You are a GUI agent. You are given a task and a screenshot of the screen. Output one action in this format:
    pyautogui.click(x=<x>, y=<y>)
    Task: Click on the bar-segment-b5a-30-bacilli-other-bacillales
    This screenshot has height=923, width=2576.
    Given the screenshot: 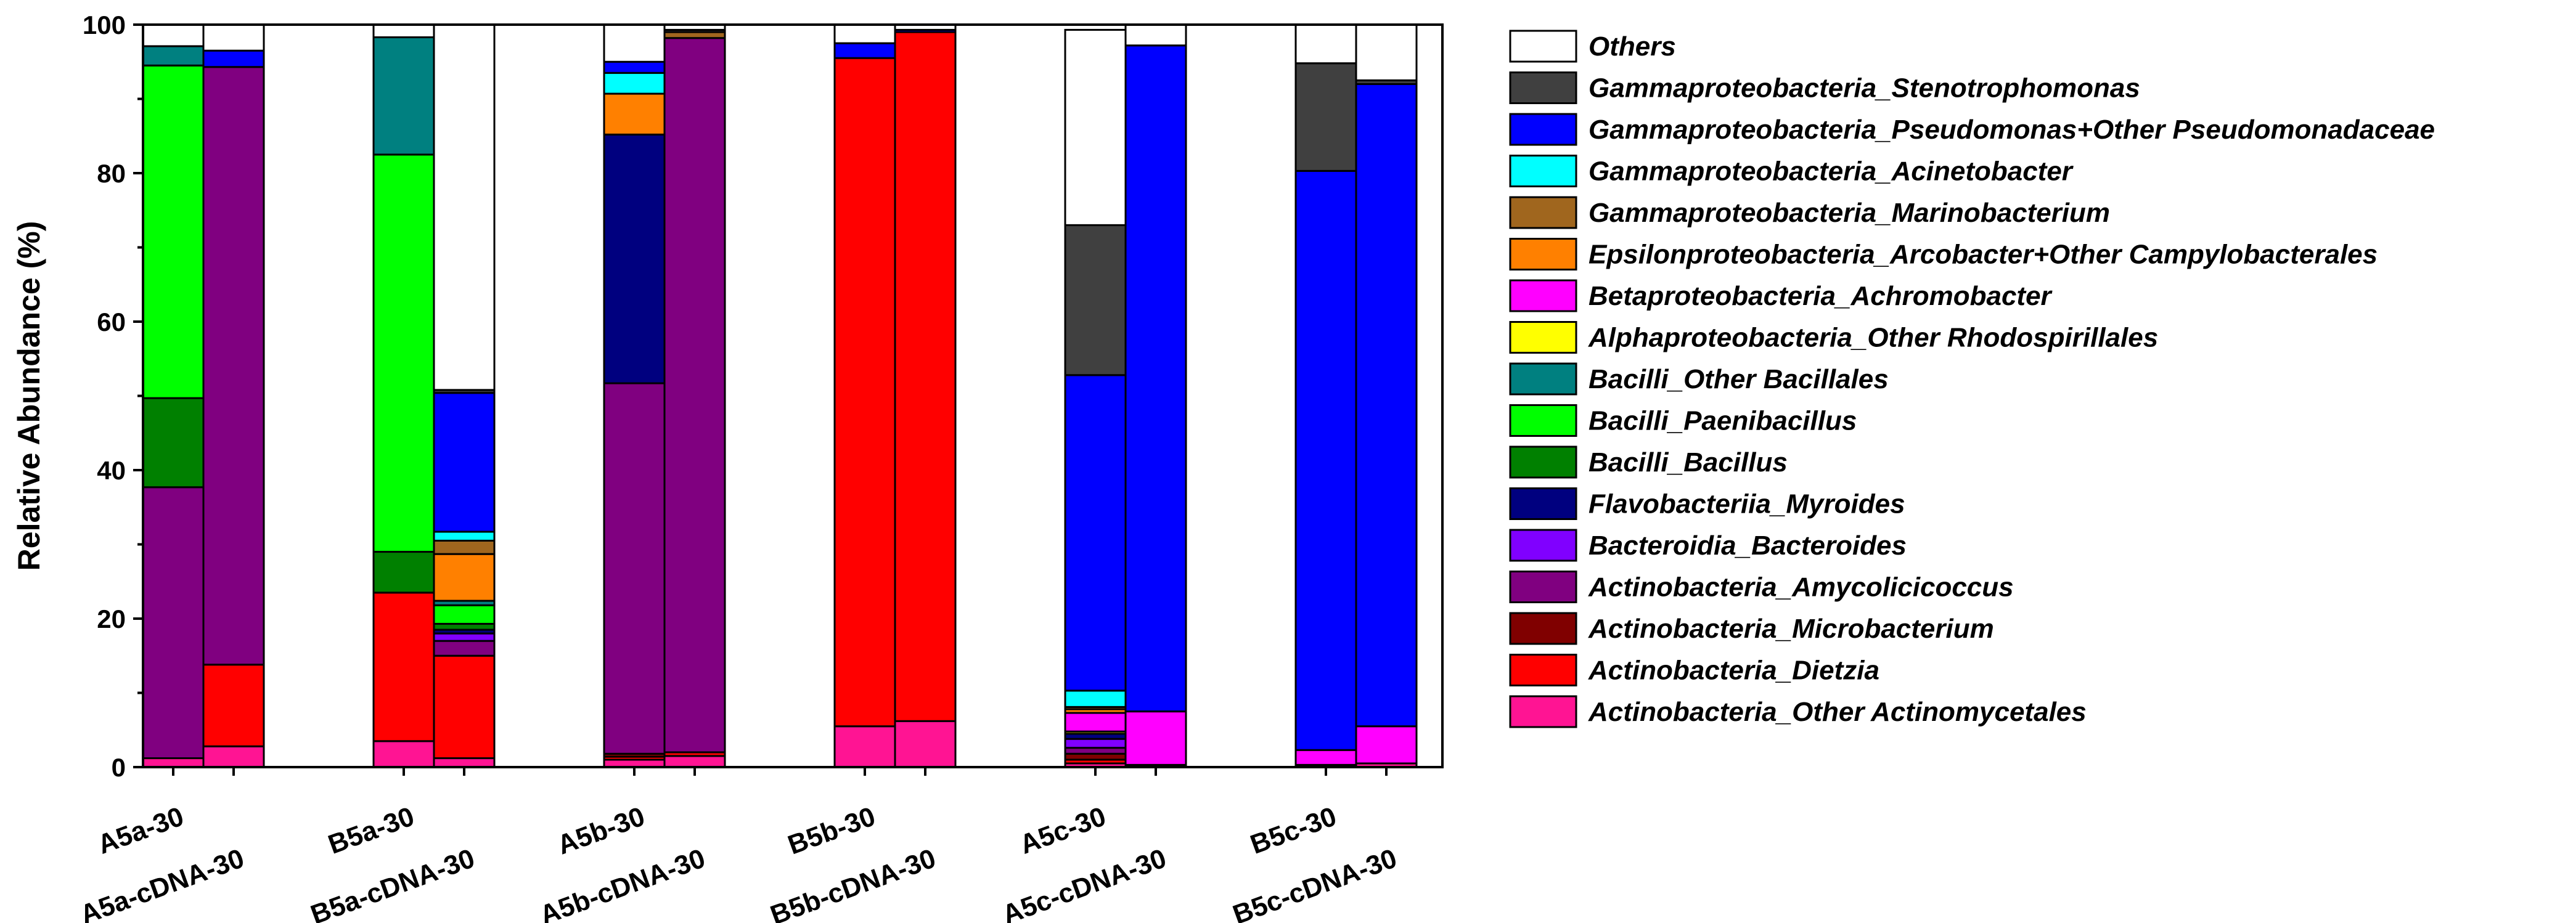 What is the action you would take?
    pyautogui.click(x=403, y=96)
    